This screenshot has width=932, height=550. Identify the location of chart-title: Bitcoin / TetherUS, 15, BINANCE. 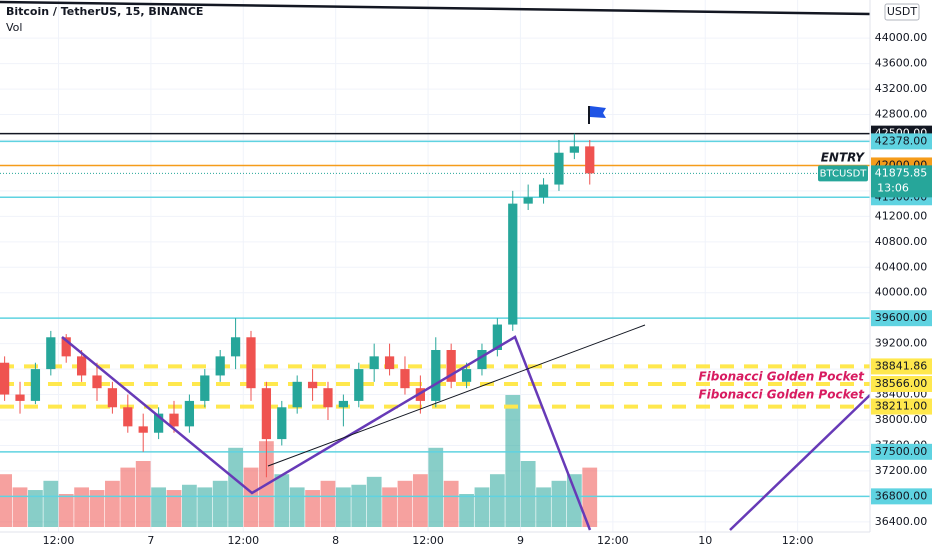
(104, 11).